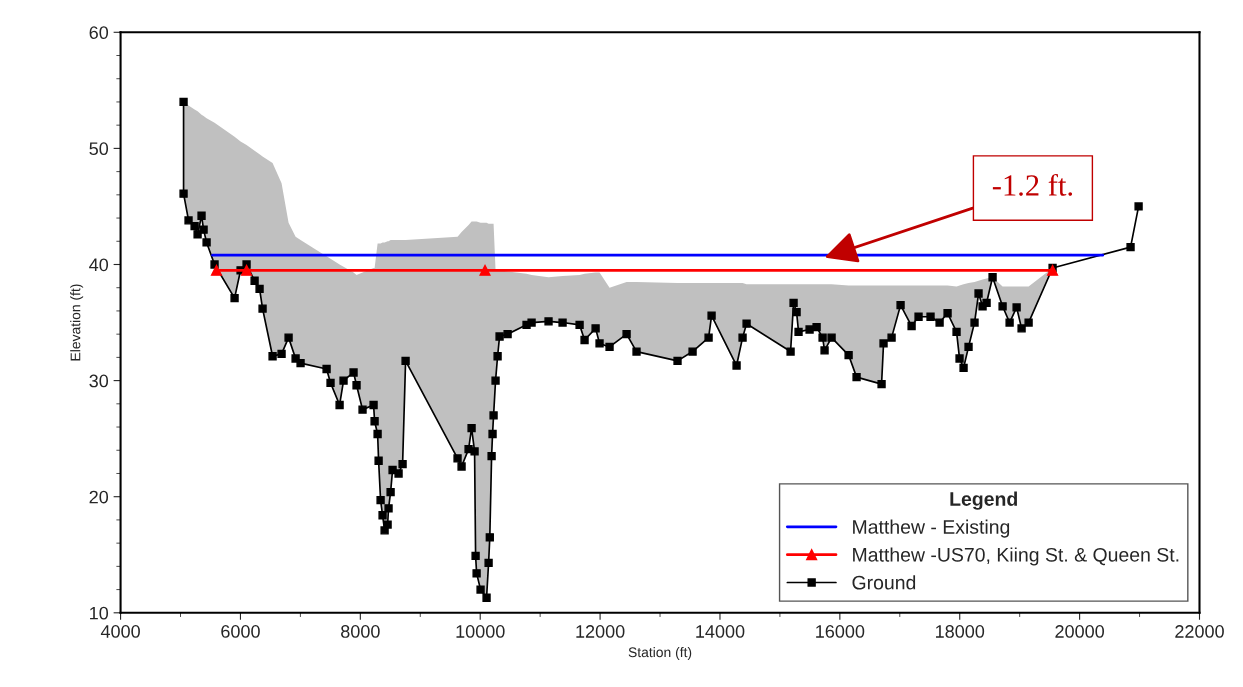 This screenshot has width=1243, height=687. What do you see at coordinates (884, 582) in the screenshot?
I see `legend-label: Ground` at bounding box center [884, 582].